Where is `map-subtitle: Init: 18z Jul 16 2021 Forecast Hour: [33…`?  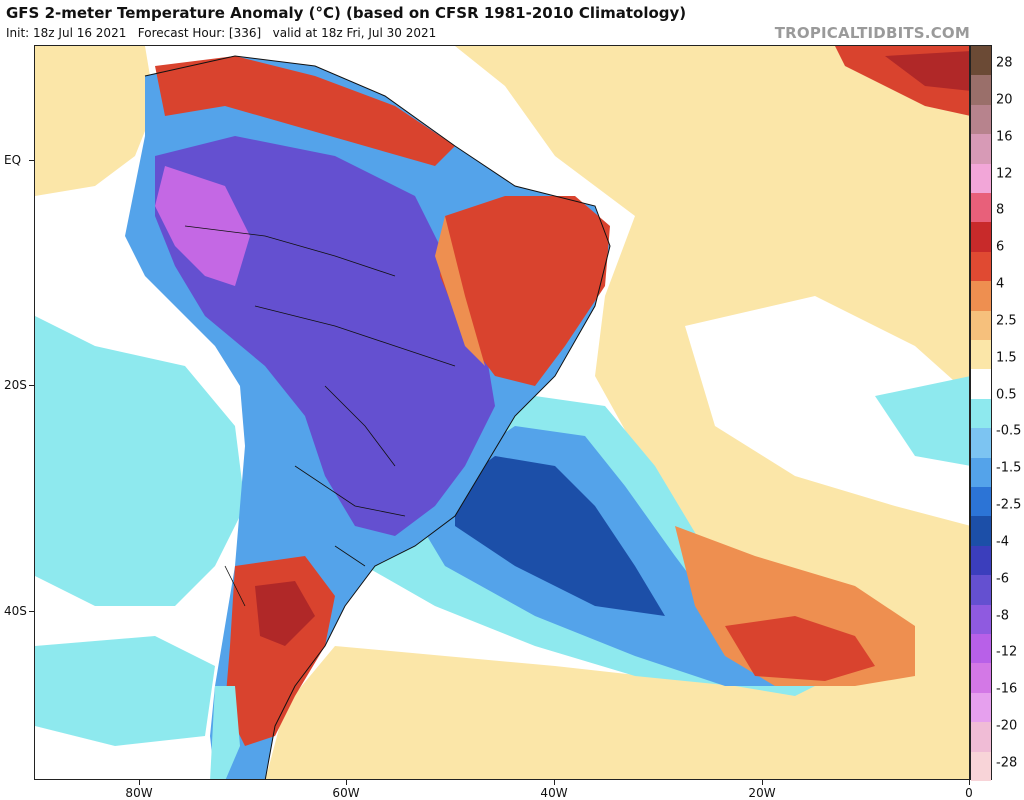 map-subtitle: Init: 18z Jul 16 2021 Forecast Hour: [33… is located at coordinates (221, 33).